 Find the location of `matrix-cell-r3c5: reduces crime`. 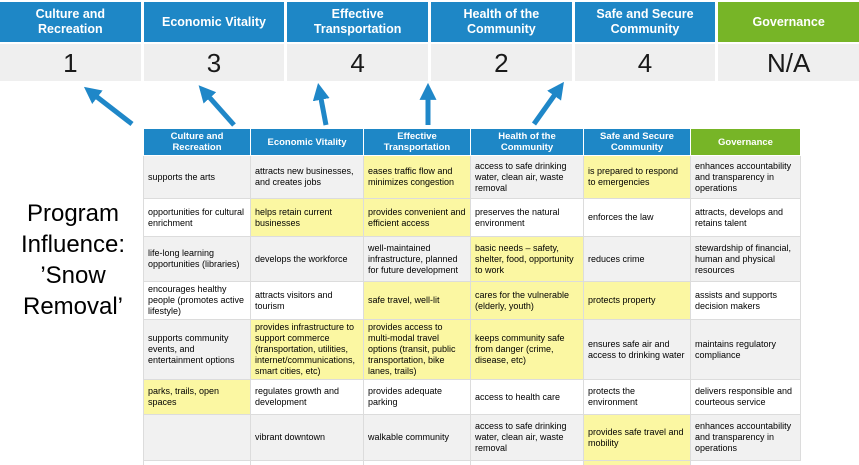

matrix-cell-r3c5: reduces crime is located at coordinates (637, 259).